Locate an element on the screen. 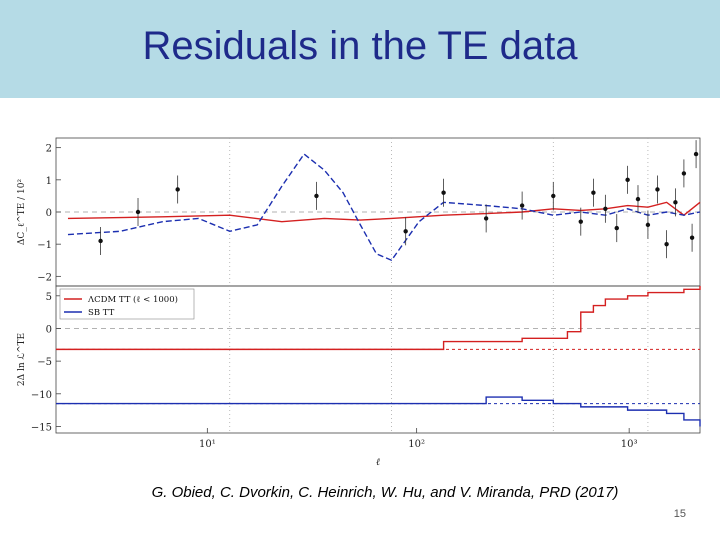 Image resolution: width=720 pixels, height=540 pixels. bottom-legend: ΛCDM TT (ℓ < 1000) SB TT is located at coordinates (127, 304).